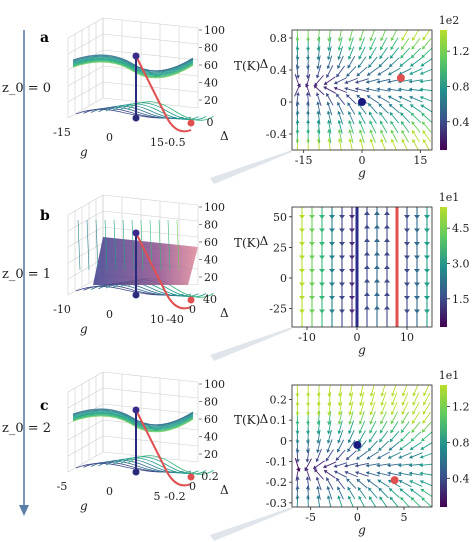  Describe the element at coordinates (62, 486) in the screenshot. I see `x-tick-label: -5` at that location.